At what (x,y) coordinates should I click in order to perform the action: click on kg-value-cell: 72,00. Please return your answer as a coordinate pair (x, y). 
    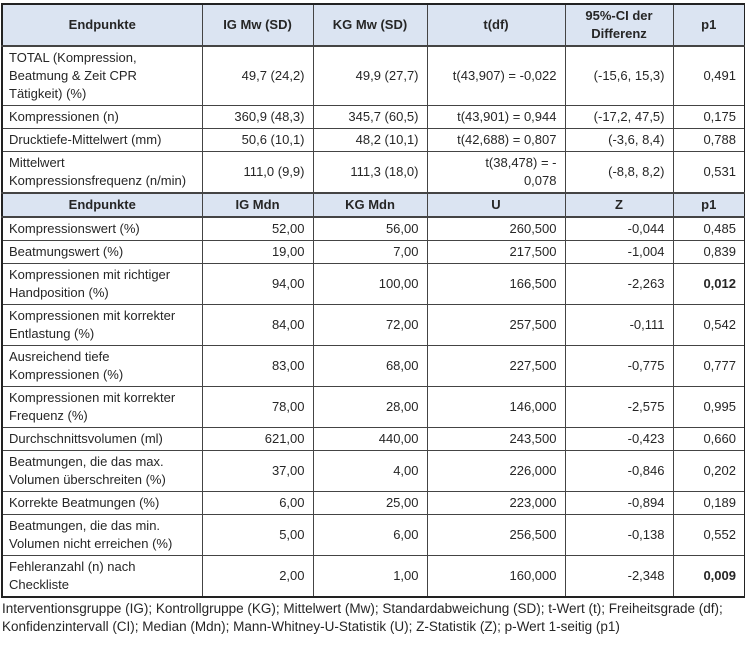
    Looking at the image, I should click on (370, 325).